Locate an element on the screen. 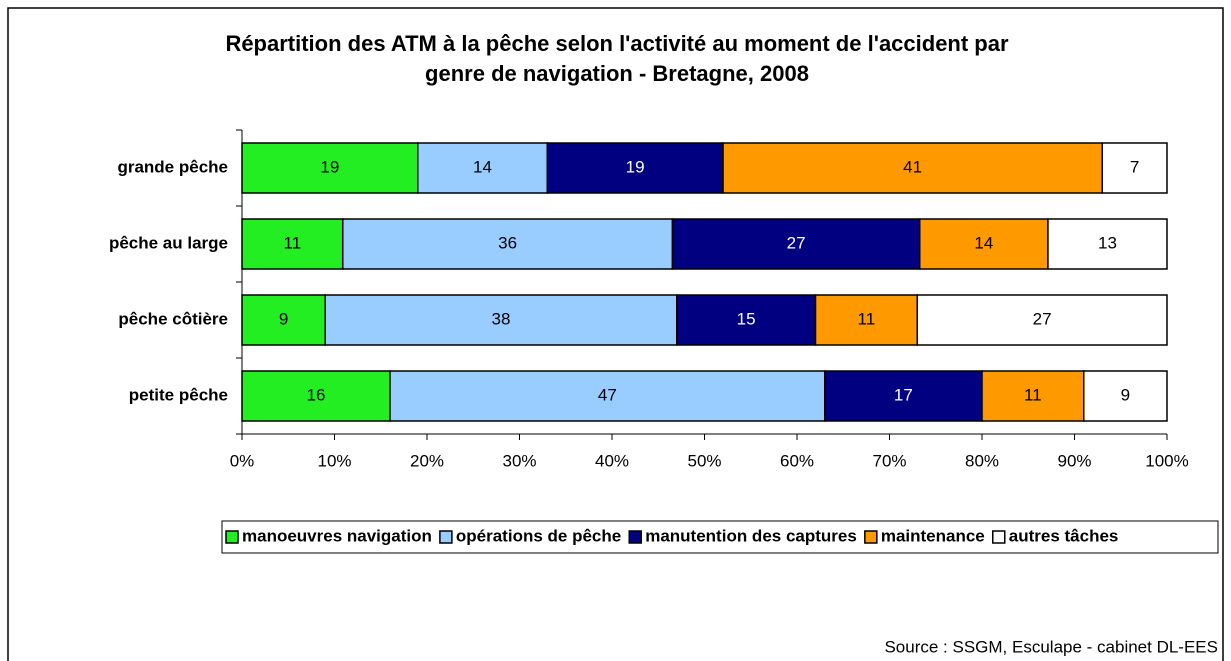  legend-box is located at coordinates (720, 537).